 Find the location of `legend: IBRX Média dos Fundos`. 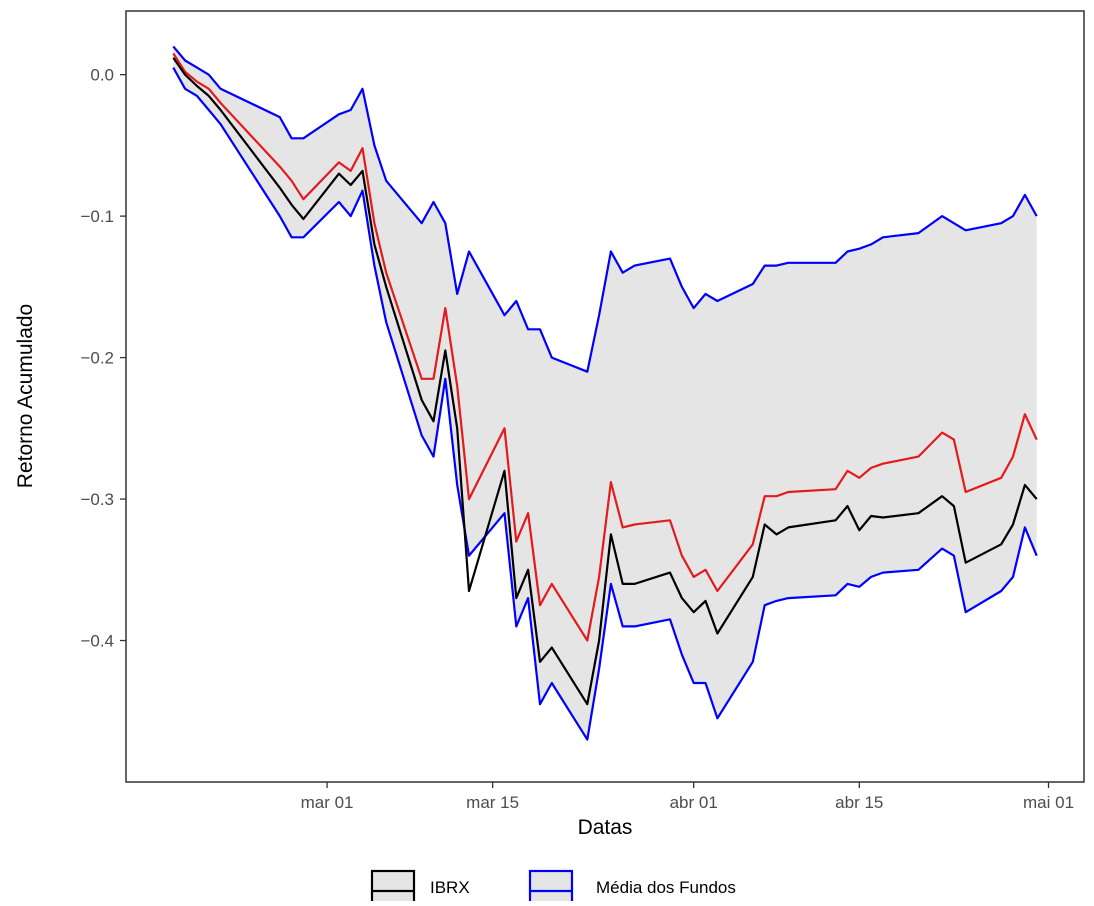

legend: IBRX Média dos Fundos is located at coordinates (553, 887).